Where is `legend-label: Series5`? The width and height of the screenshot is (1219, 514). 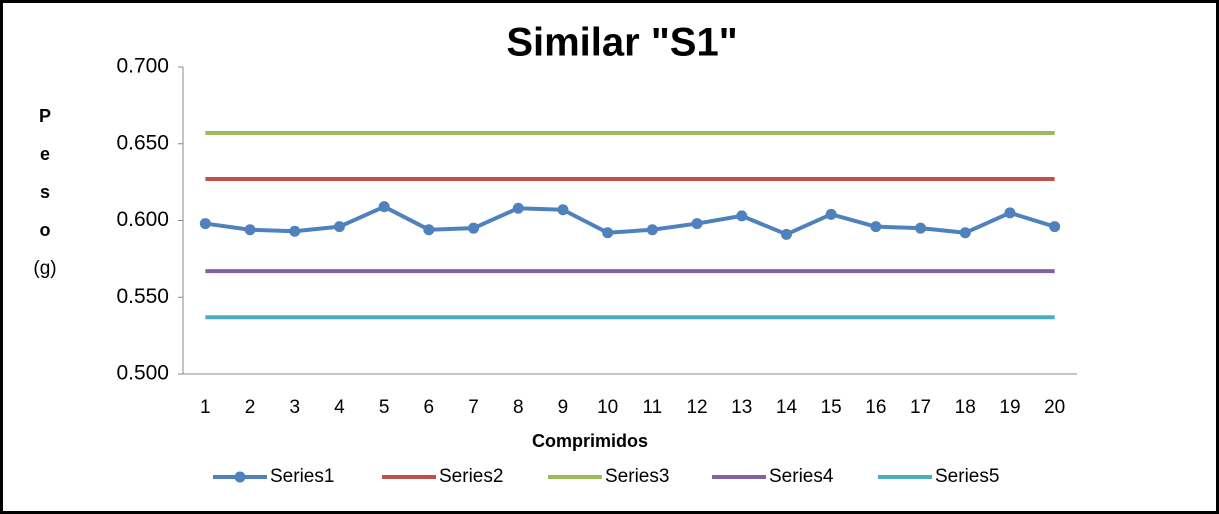
legend-label: Series5 is located at coordinates (967, 476).